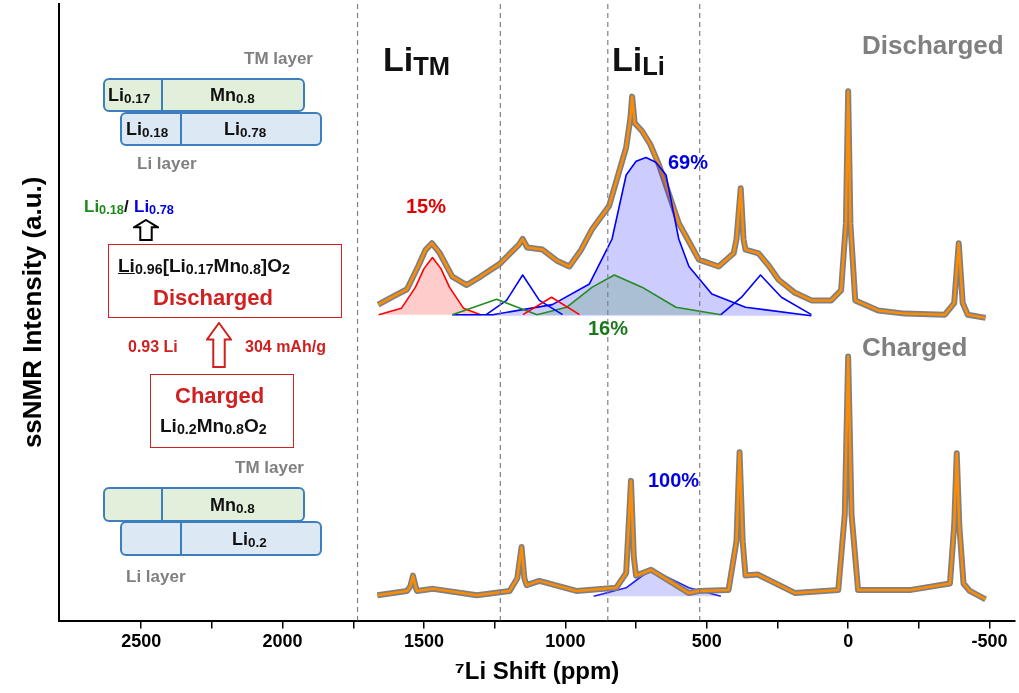 This screenshot has height=693, width=1019. Describe the element at coordinates (848, 641) in the screenshot. I see `x-tick-label: 0` at that location.